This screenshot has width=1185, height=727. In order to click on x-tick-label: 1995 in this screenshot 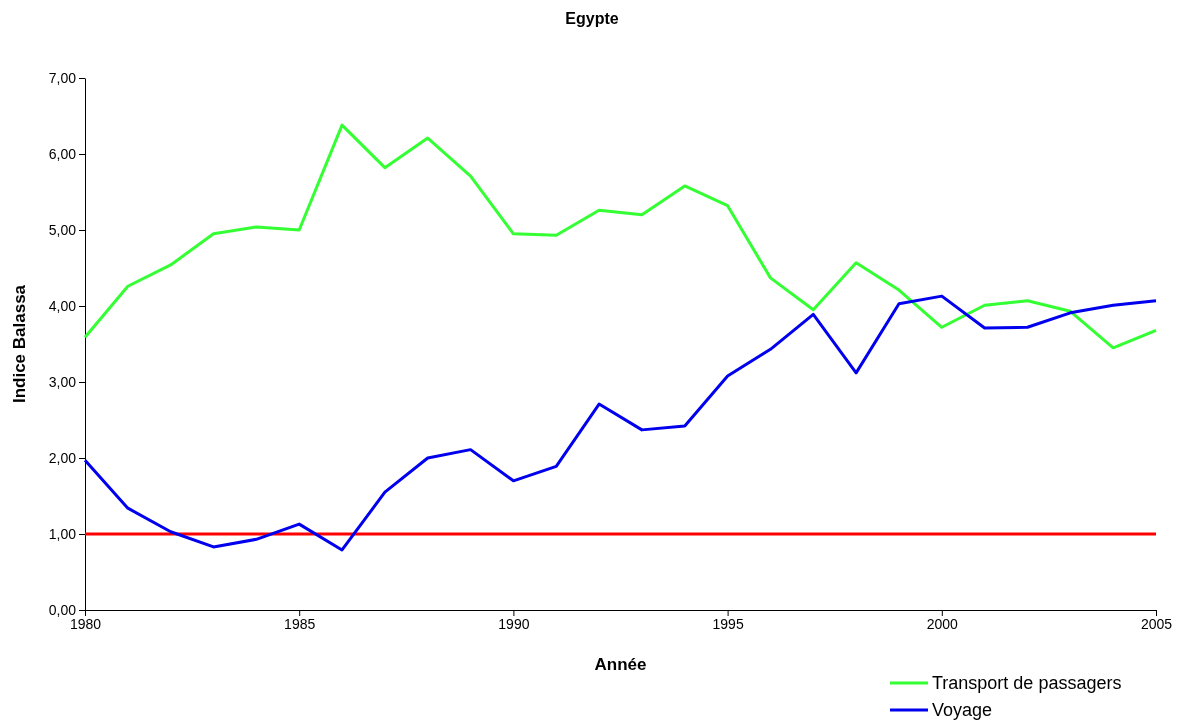, I will do `click(728, 623)`.